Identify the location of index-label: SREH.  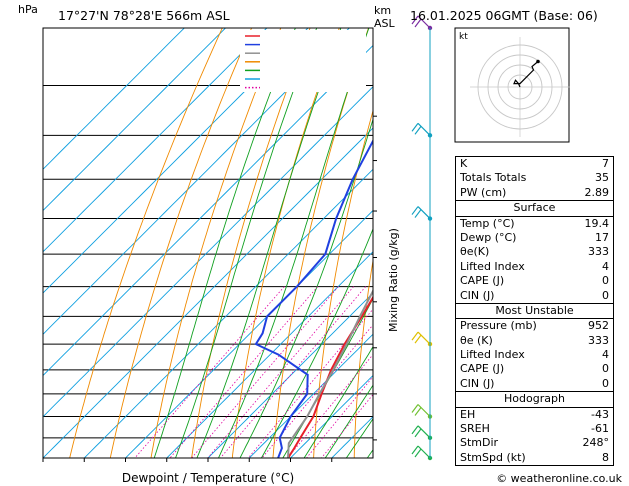
(475, 429).